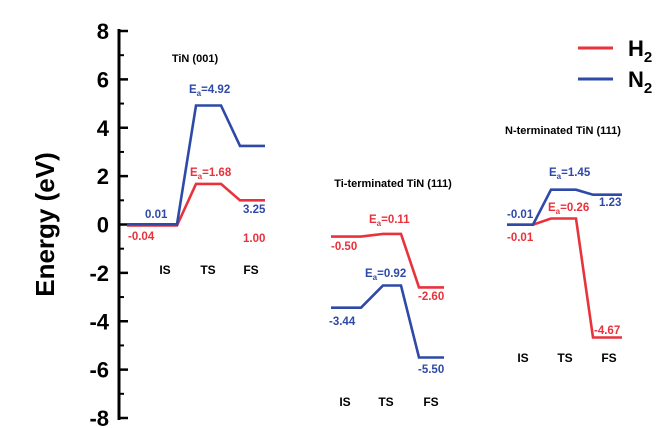  I want to click on y-tick-label: -2, so click(99, 273).